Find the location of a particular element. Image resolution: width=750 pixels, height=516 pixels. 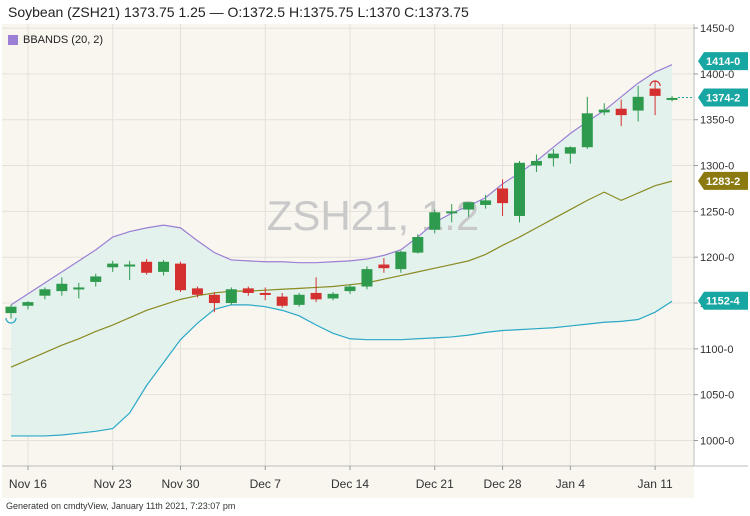

upper-band-tag: 1414-0 is located at coordinates (723, 61).